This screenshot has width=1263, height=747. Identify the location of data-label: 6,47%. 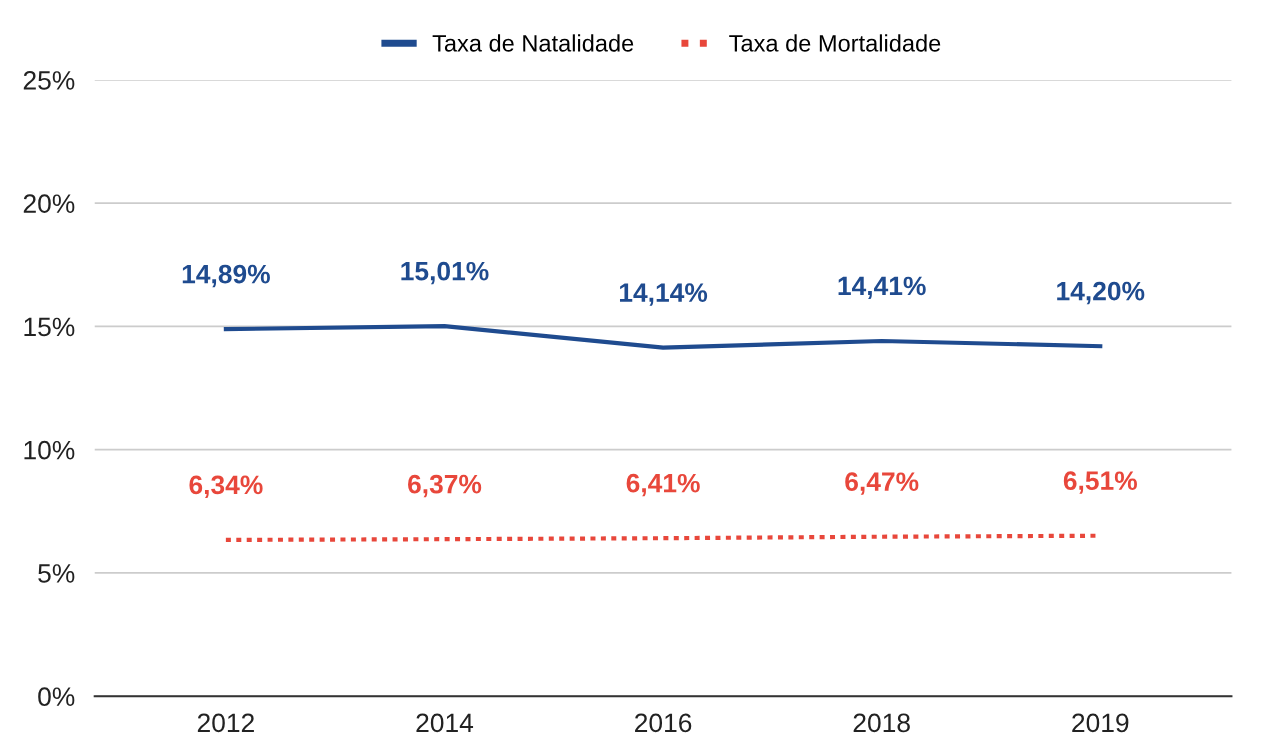
(882, 483).